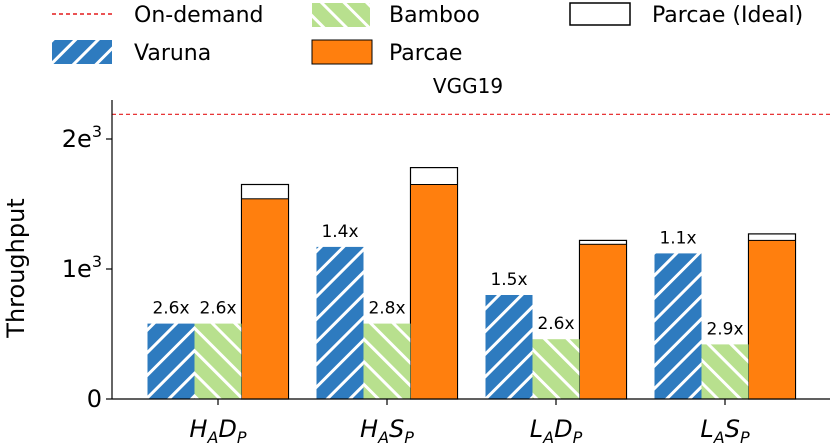  Describe the element at coordinates (217, 309) in the screenshot. I see `label-bamboo-HADP: 2.6x` at that location.